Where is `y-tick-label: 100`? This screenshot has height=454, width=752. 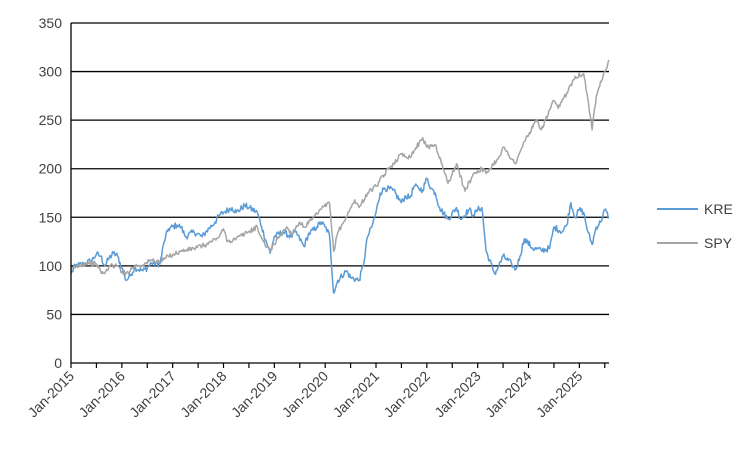 y-tick-label: 100 is located at coordinates (51, 266).